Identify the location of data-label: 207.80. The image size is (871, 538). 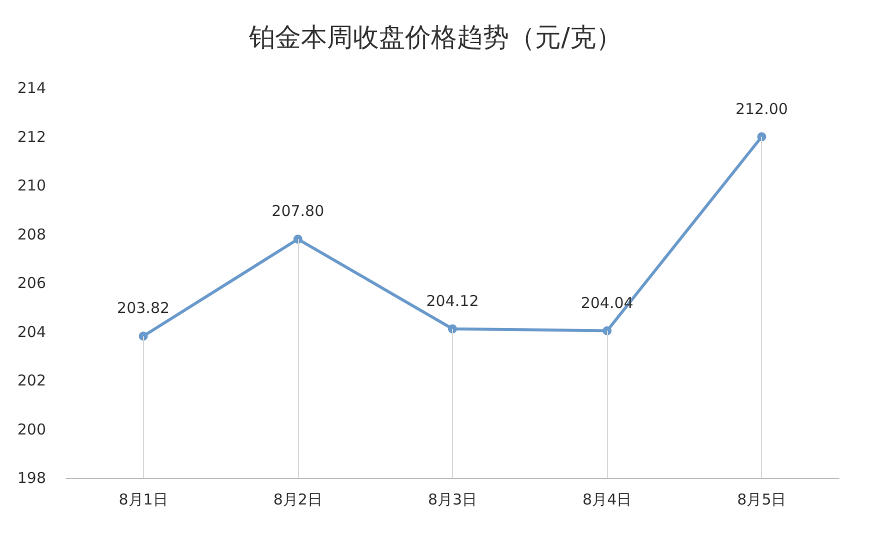
(298, 211).